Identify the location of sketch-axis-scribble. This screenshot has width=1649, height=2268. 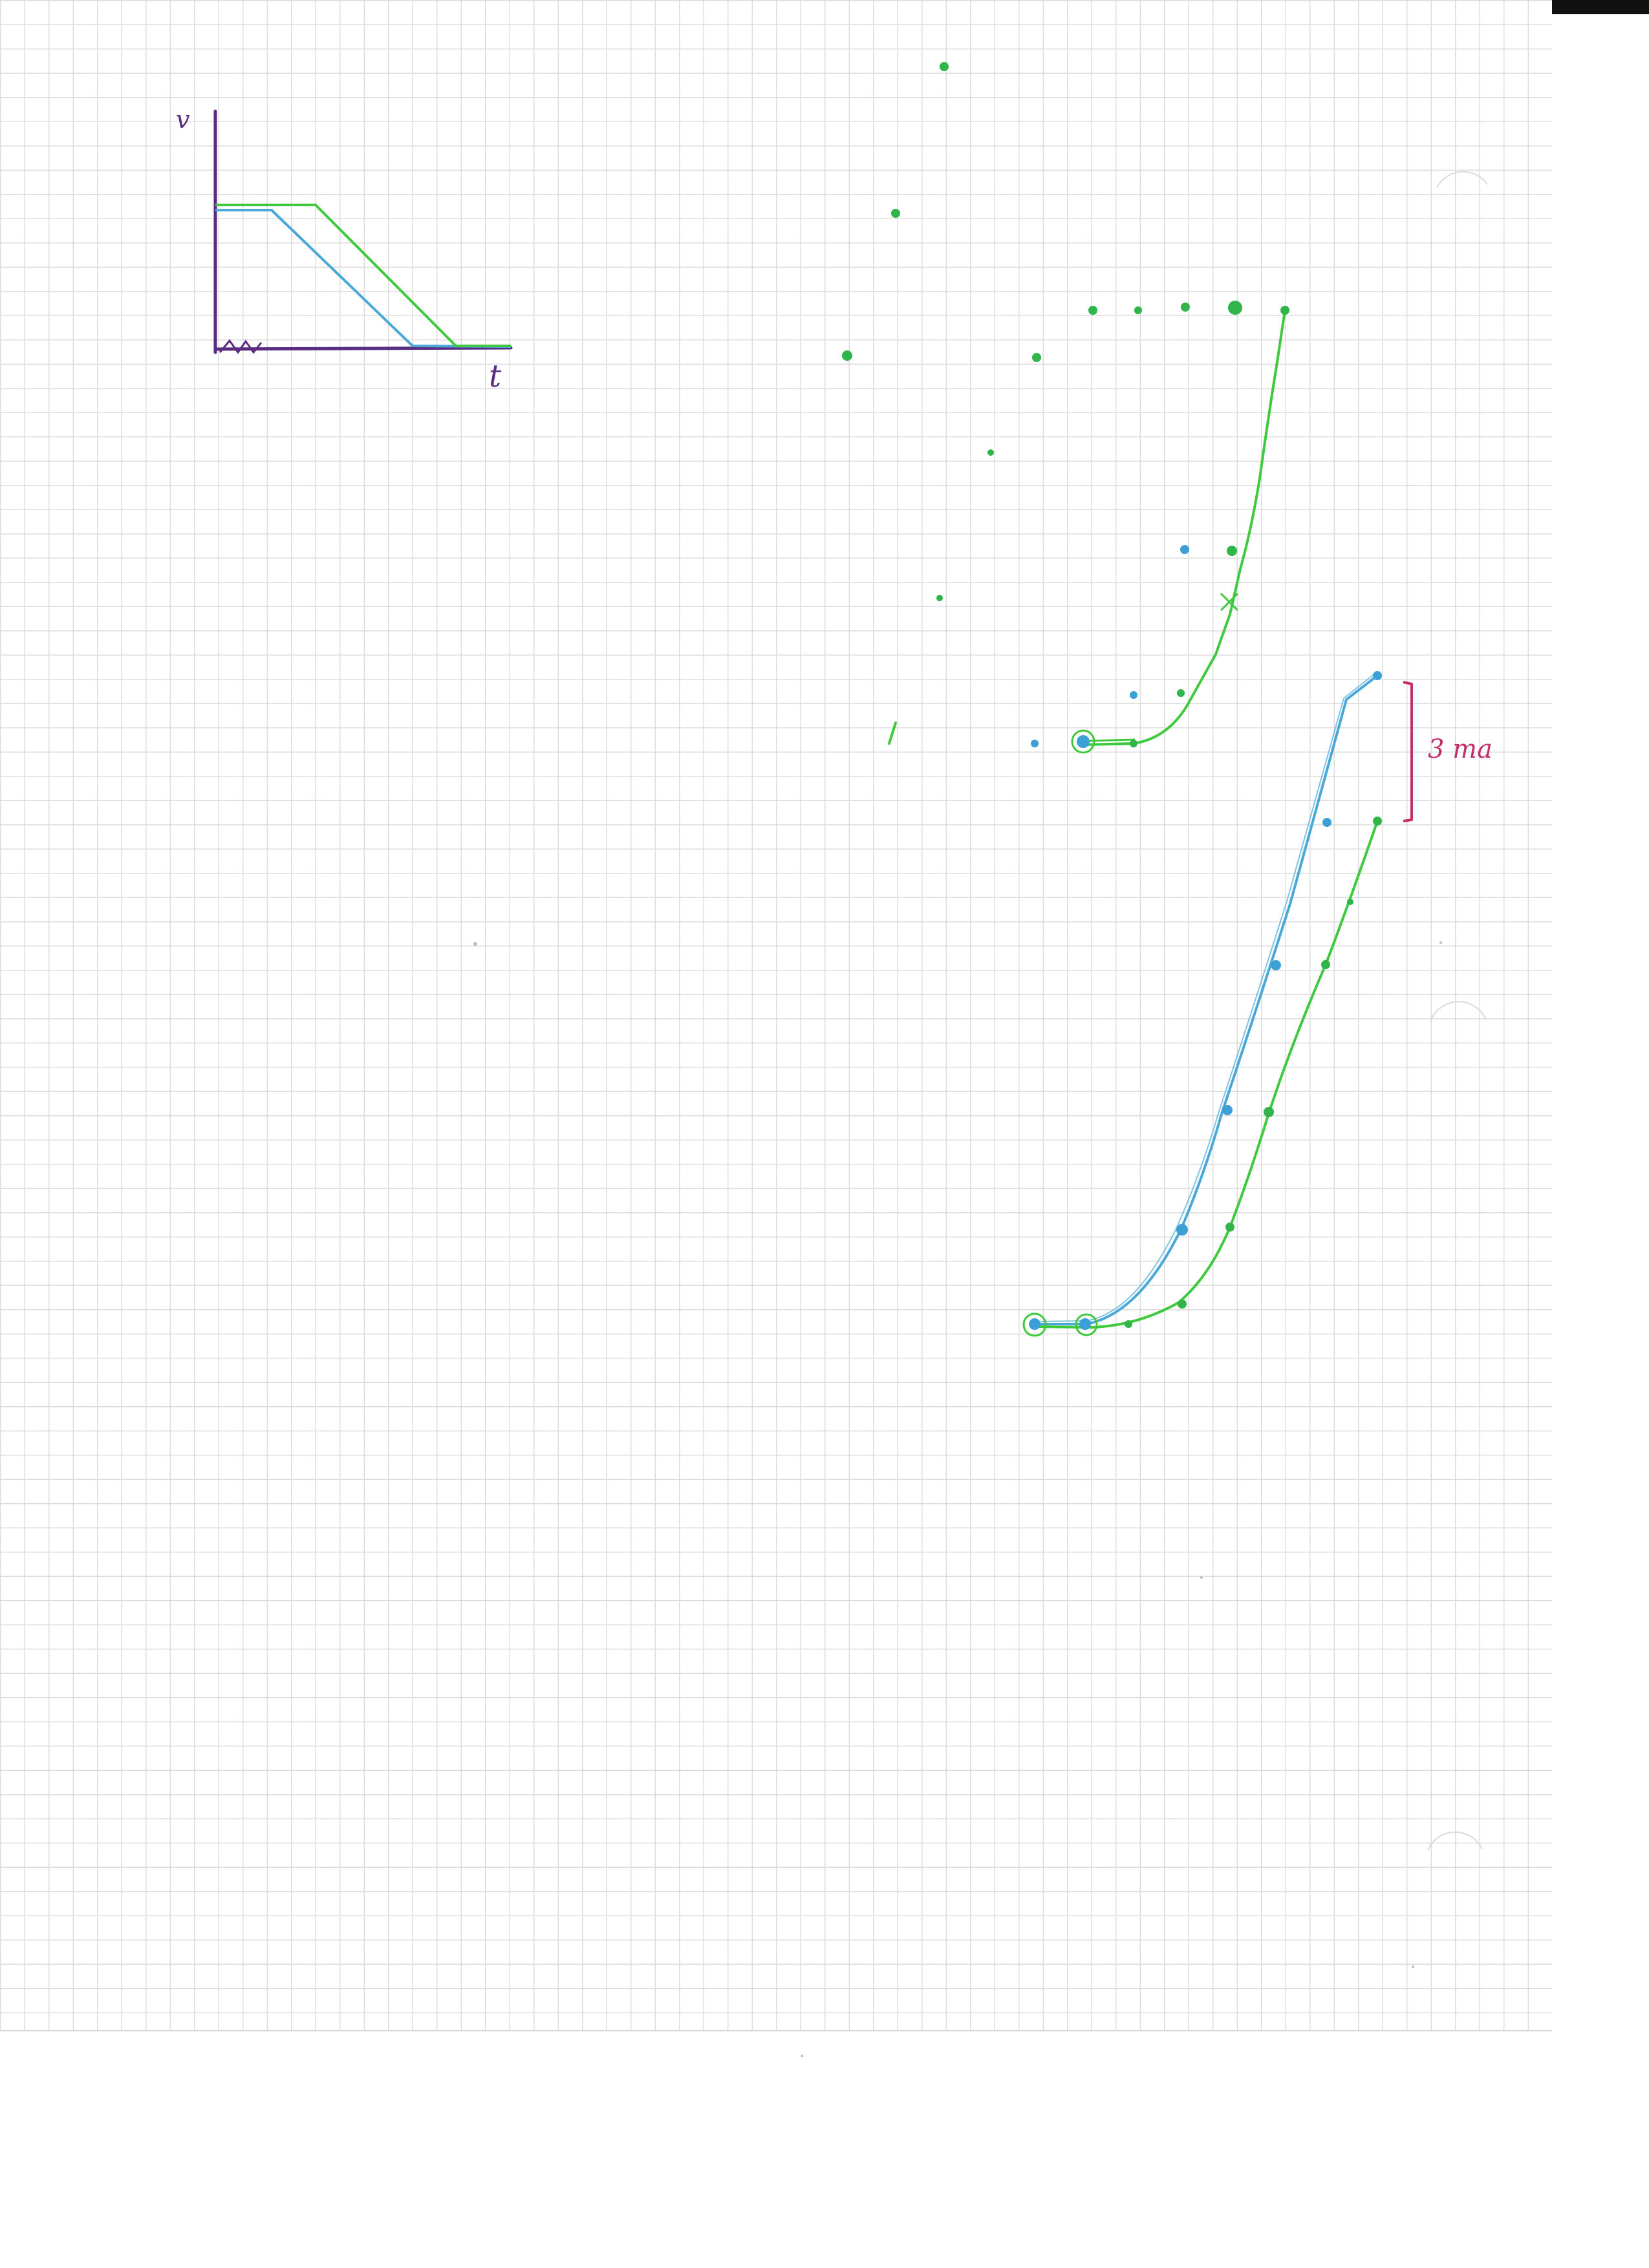
(241, 346).